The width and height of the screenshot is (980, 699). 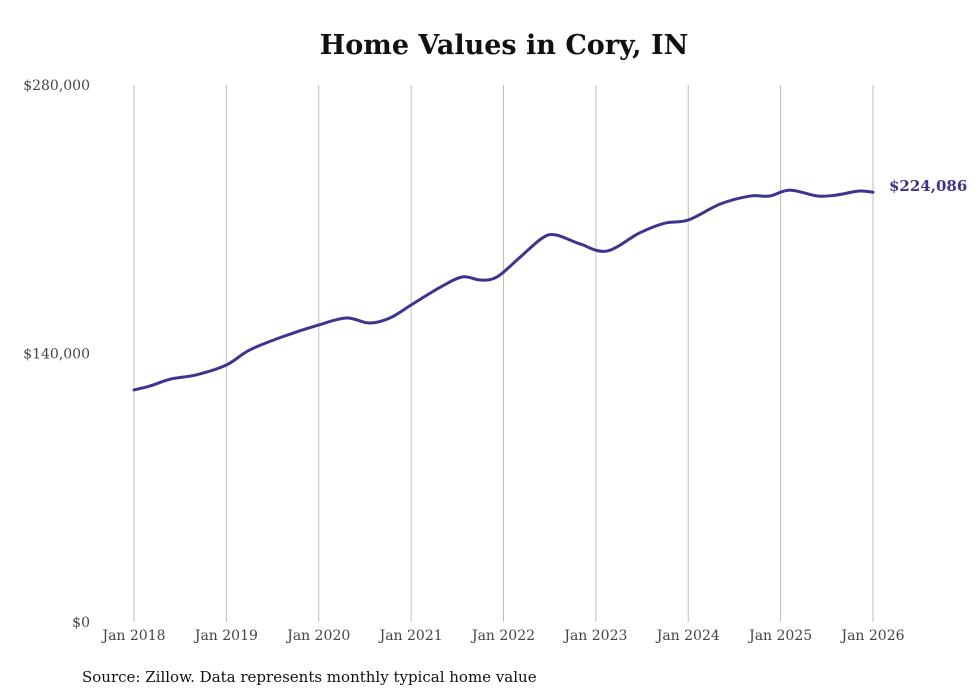 What do you see at coordinates (779, 636) in the screenshot?
I see `x-tick-label: Jan 2025` at bounding box center [779, 636].